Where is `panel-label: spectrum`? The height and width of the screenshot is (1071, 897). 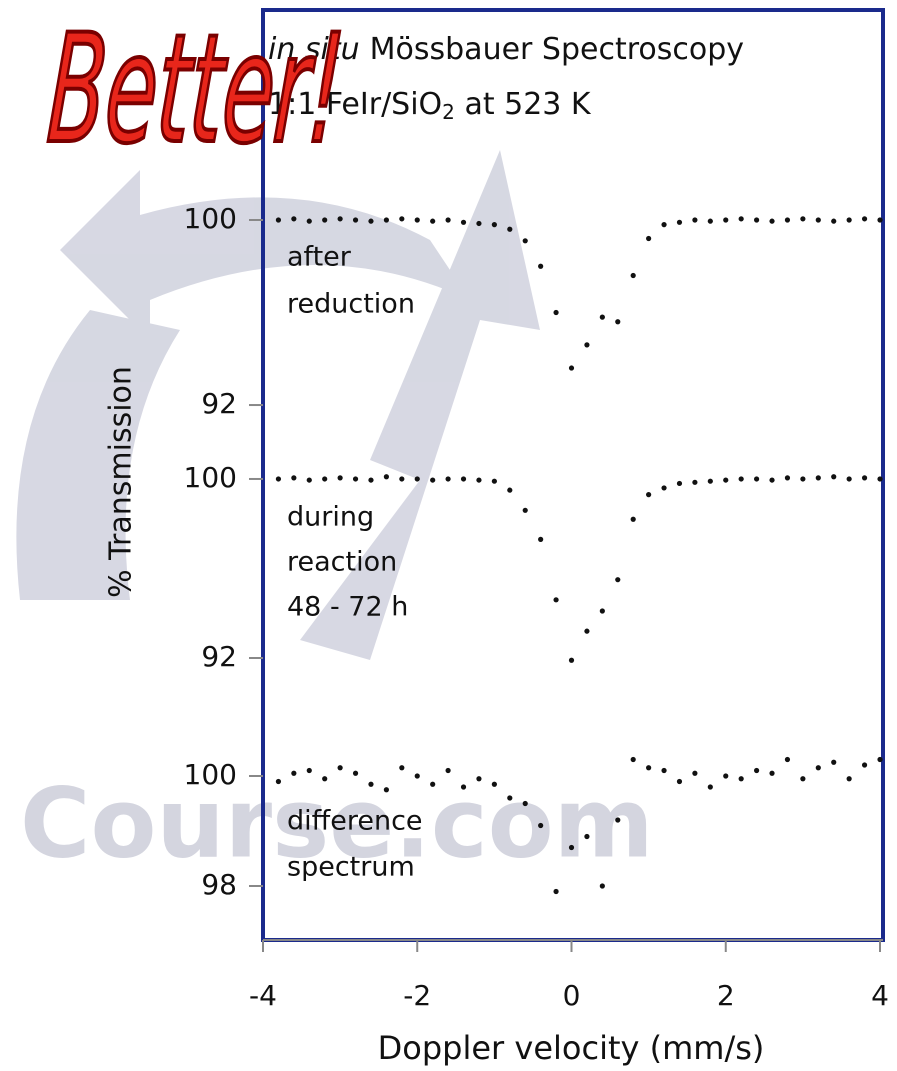 panel-label: spectrum is located at coordinates (351, 867).